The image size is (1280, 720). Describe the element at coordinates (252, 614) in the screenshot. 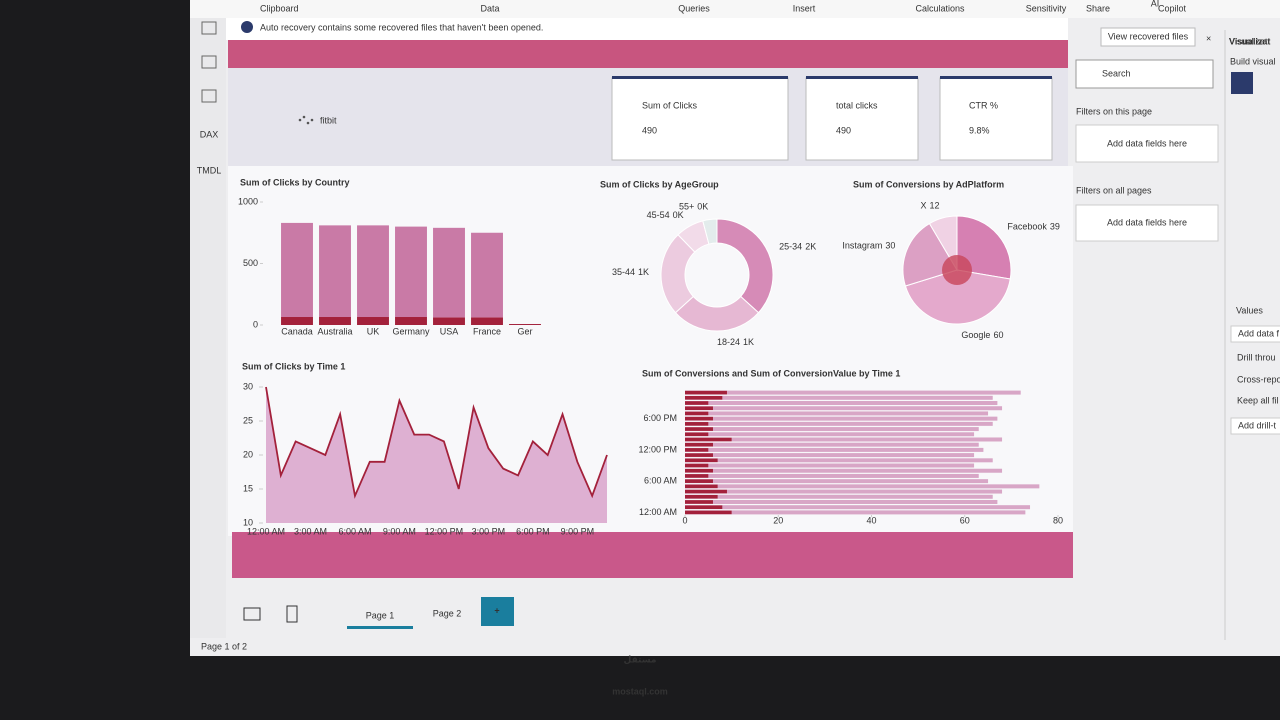

I see `desktop-icon` at that location.